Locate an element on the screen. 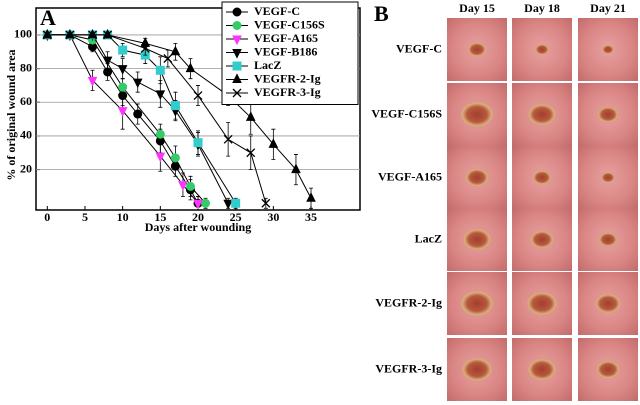  row-label: VEGFR-3-Ig is located at coordinates (408, 368).